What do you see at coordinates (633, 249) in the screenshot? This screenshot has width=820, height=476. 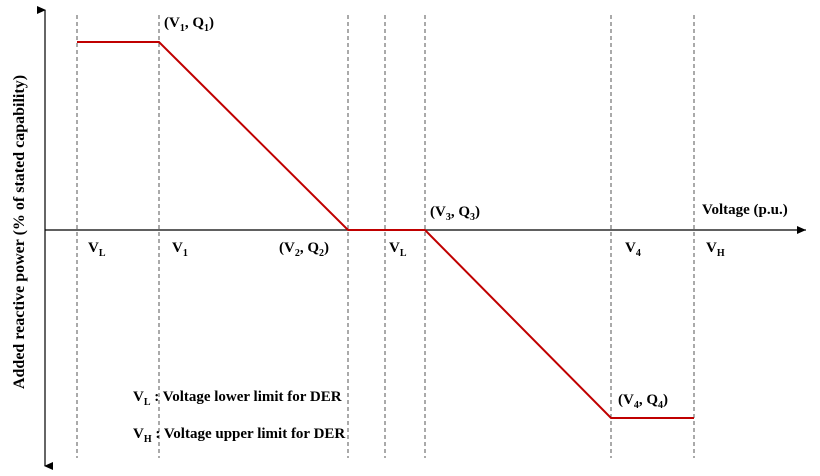 I see `vline-label-6: V4​` at bounding box center [633, 249].